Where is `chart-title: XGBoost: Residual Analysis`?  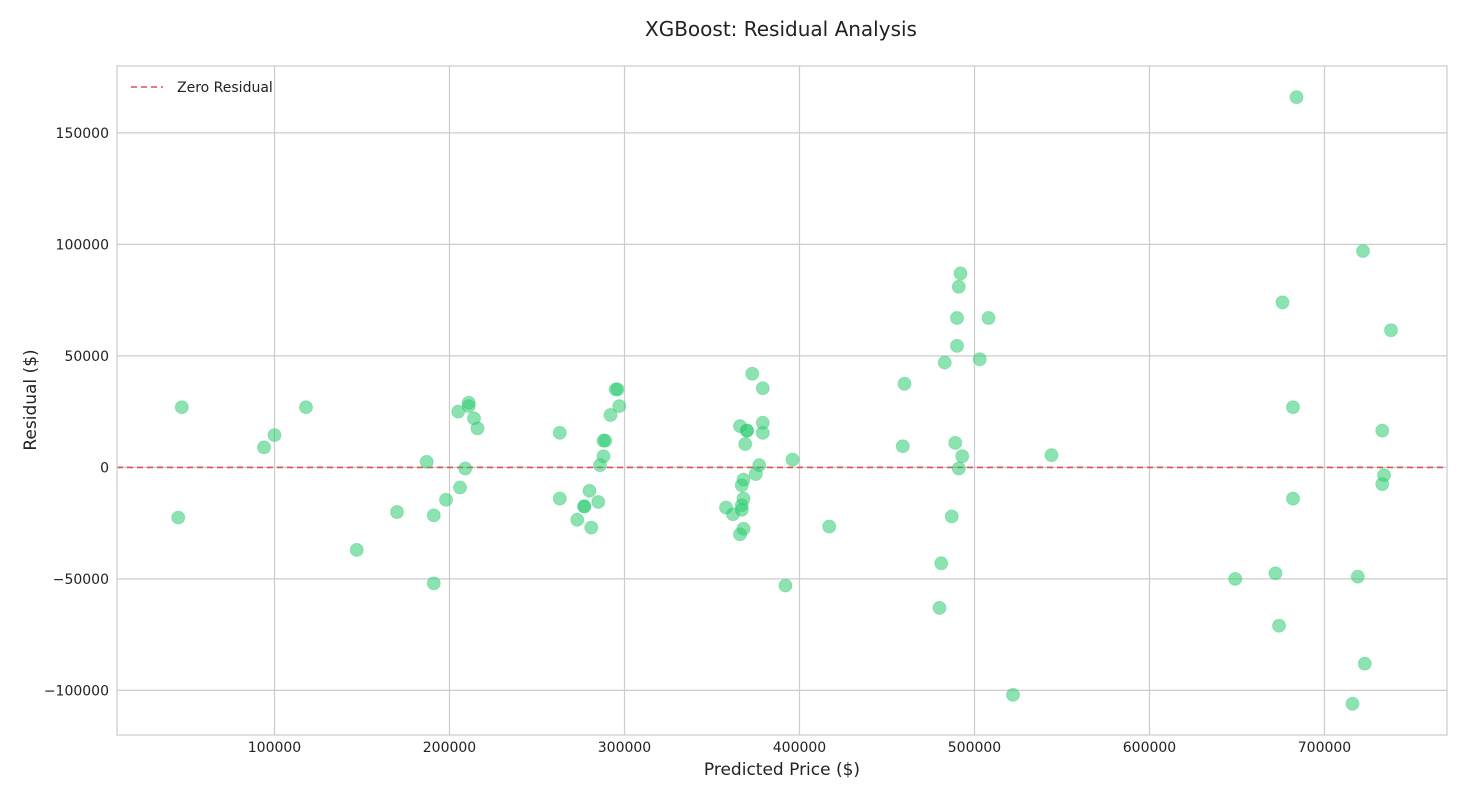
chart-title: XGBoost: Residual Analysis is located at coordinates (781, 29).